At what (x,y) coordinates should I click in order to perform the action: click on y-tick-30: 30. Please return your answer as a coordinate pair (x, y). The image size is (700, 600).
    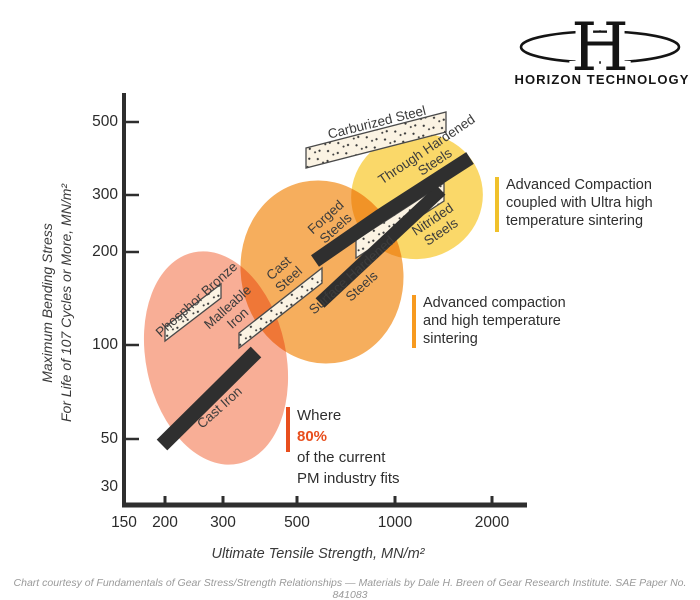
    Looking at the image, I should click on (109, 486).